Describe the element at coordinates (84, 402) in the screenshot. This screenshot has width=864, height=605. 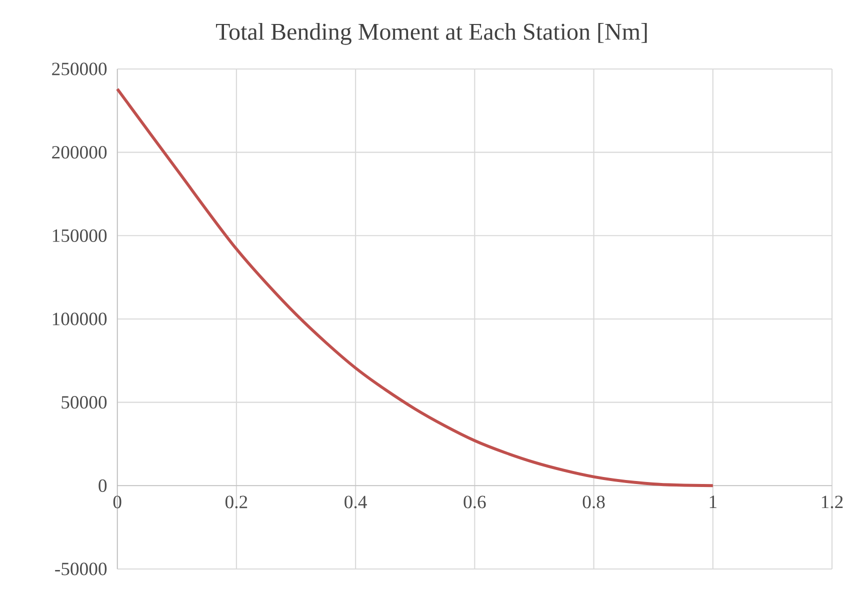
I see `y-tick-label: 50000` at that location.